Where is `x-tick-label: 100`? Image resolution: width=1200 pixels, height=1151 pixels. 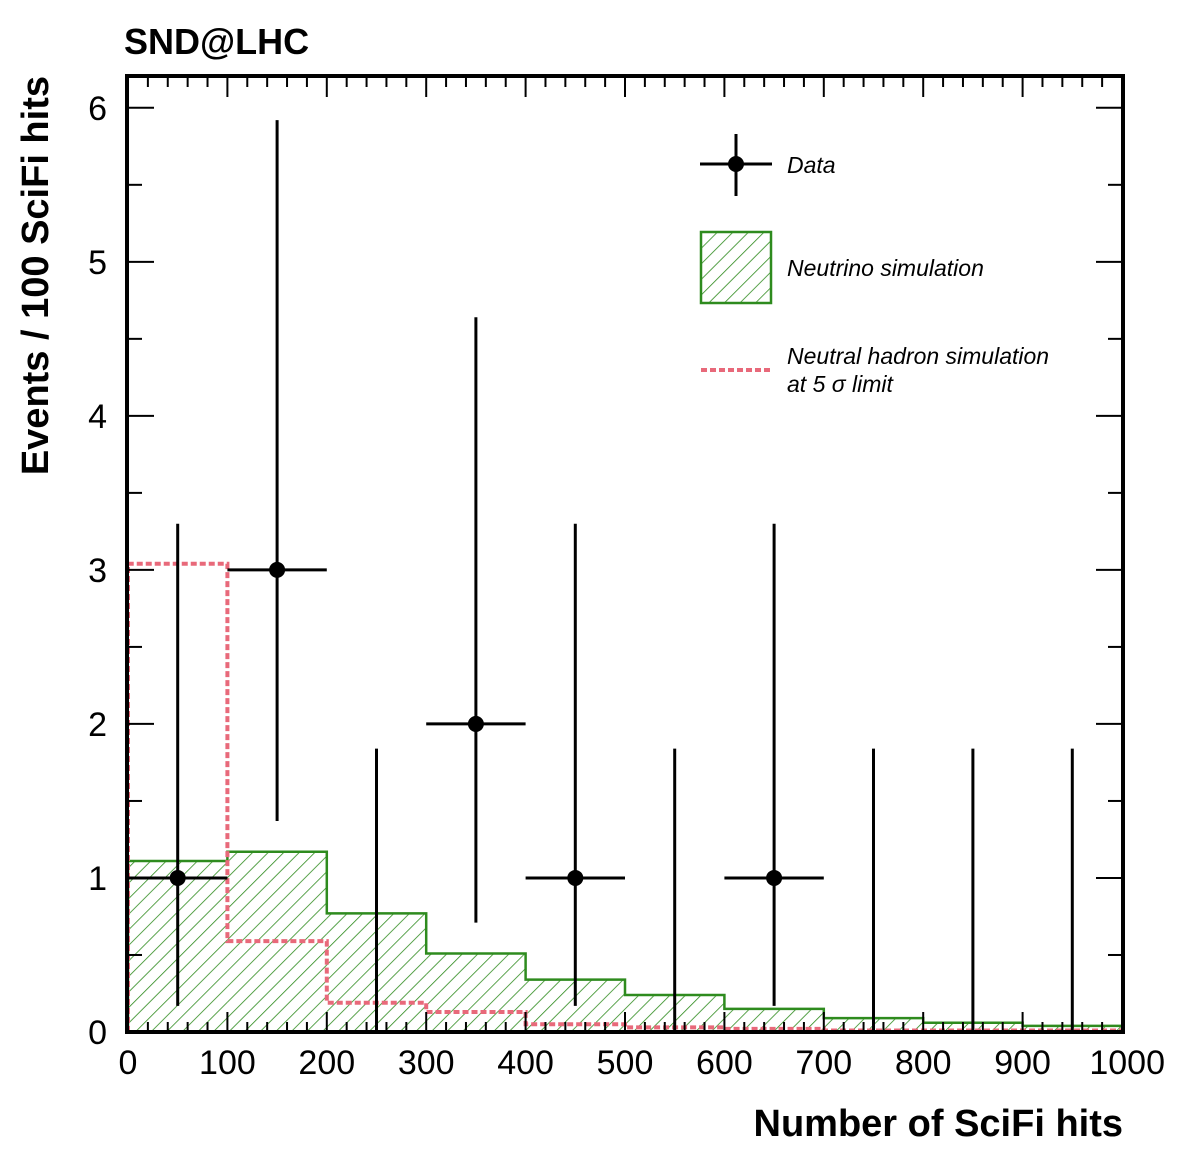
x-tick-label: 100 is located at coordinates (227, 1063).